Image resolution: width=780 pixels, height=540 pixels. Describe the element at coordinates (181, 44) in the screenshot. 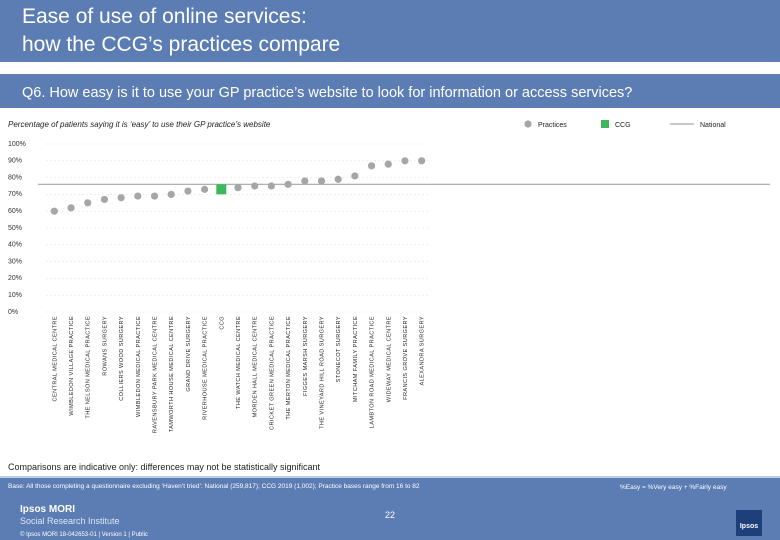

I see `title: how the CCG’s practices compare` at that location.